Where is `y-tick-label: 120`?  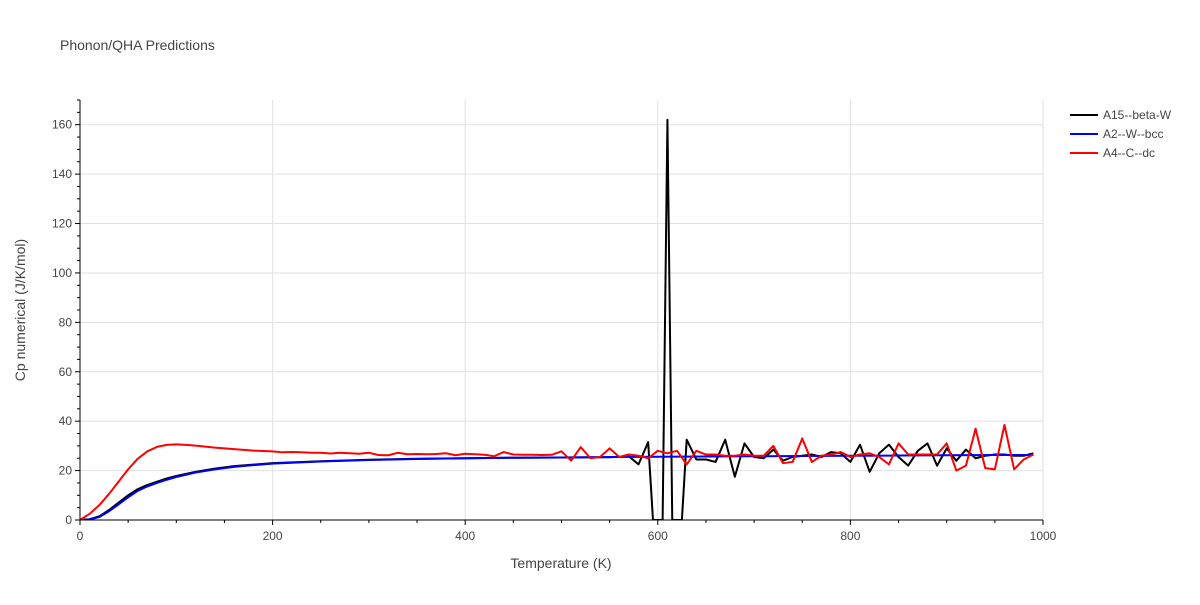 y-tick-label: 120 is located at coordinates (62, 224).